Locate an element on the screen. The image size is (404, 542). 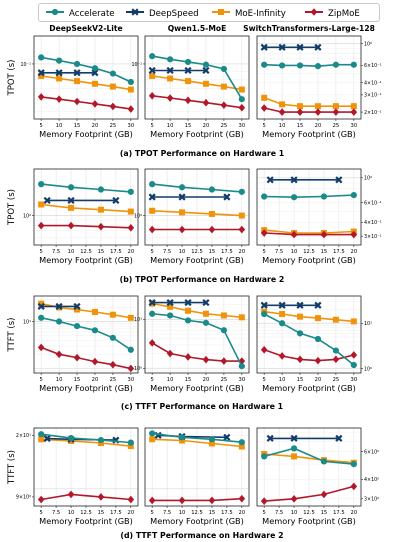
y-tick-label: 9×10⁰ is located at coordinates (23, 498).